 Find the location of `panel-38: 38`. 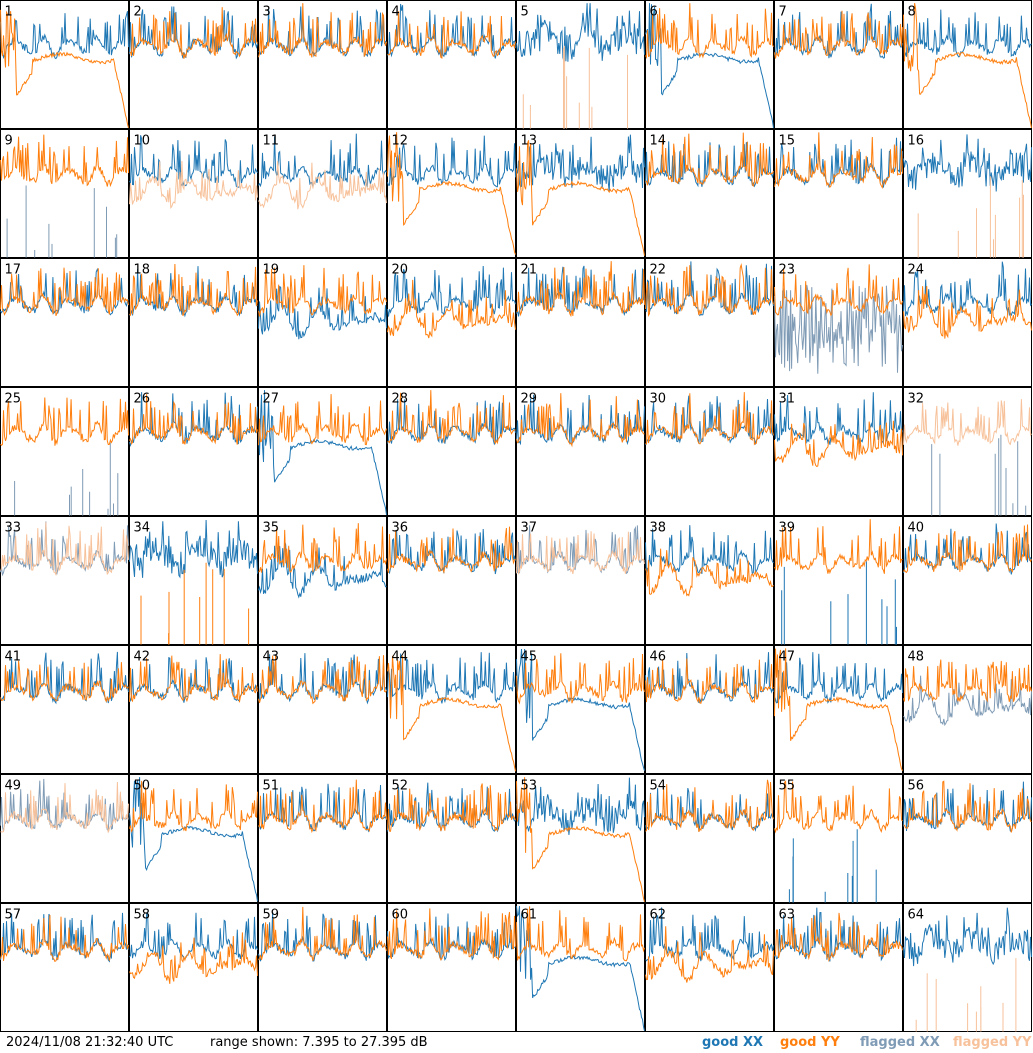

panel-38: 38 is located at coordinates (709, 580).